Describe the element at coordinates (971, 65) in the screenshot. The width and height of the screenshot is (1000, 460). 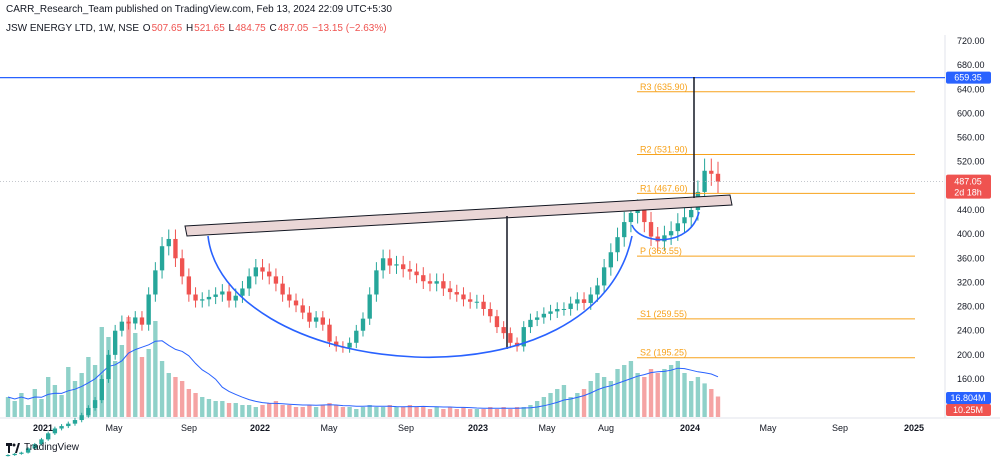
I see `y-tick-label: 680.00` at that location.